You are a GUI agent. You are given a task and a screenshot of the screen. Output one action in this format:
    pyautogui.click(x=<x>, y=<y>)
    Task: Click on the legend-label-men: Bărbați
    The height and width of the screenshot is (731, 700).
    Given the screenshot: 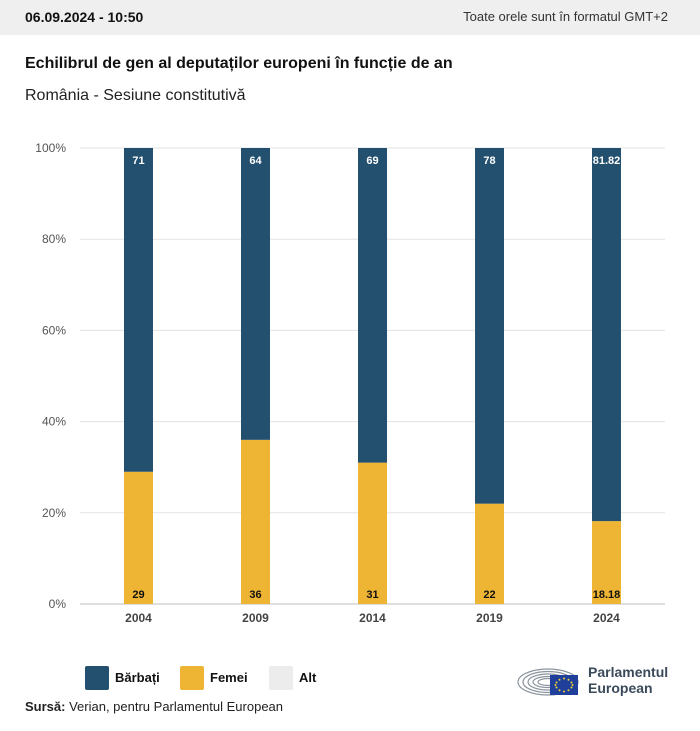 What is the action you would take?
    pyautogui.click(x=137, y=677)
    